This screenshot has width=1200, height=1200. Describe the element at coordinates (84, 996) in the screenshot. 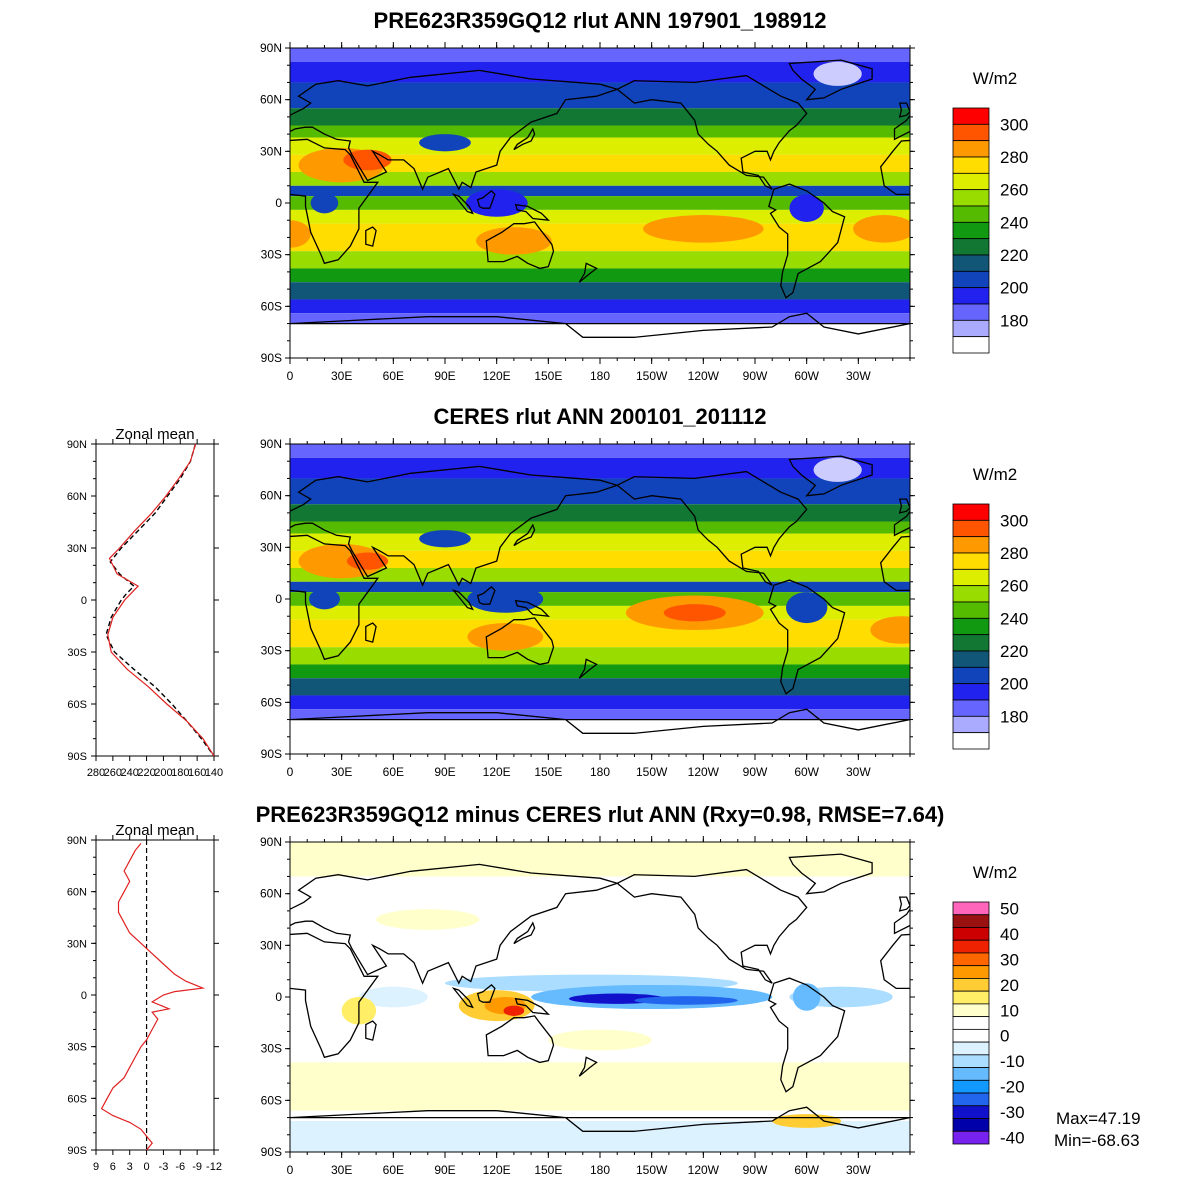

I see `zonal-lat-label: 0` at that location.